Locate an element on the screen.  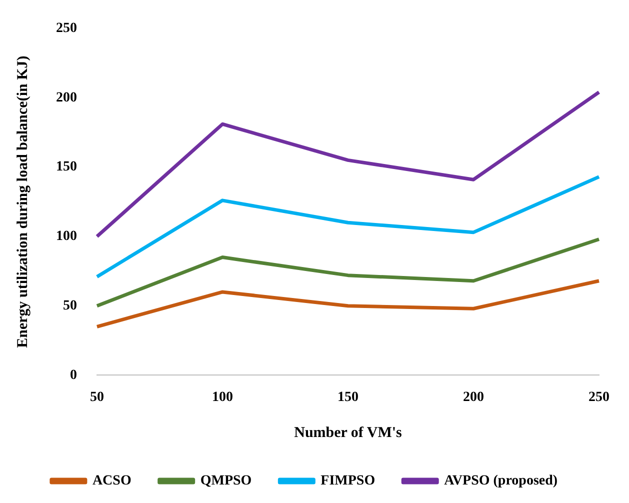
y-tick-label: 200 is located at coordinates (66, 98).